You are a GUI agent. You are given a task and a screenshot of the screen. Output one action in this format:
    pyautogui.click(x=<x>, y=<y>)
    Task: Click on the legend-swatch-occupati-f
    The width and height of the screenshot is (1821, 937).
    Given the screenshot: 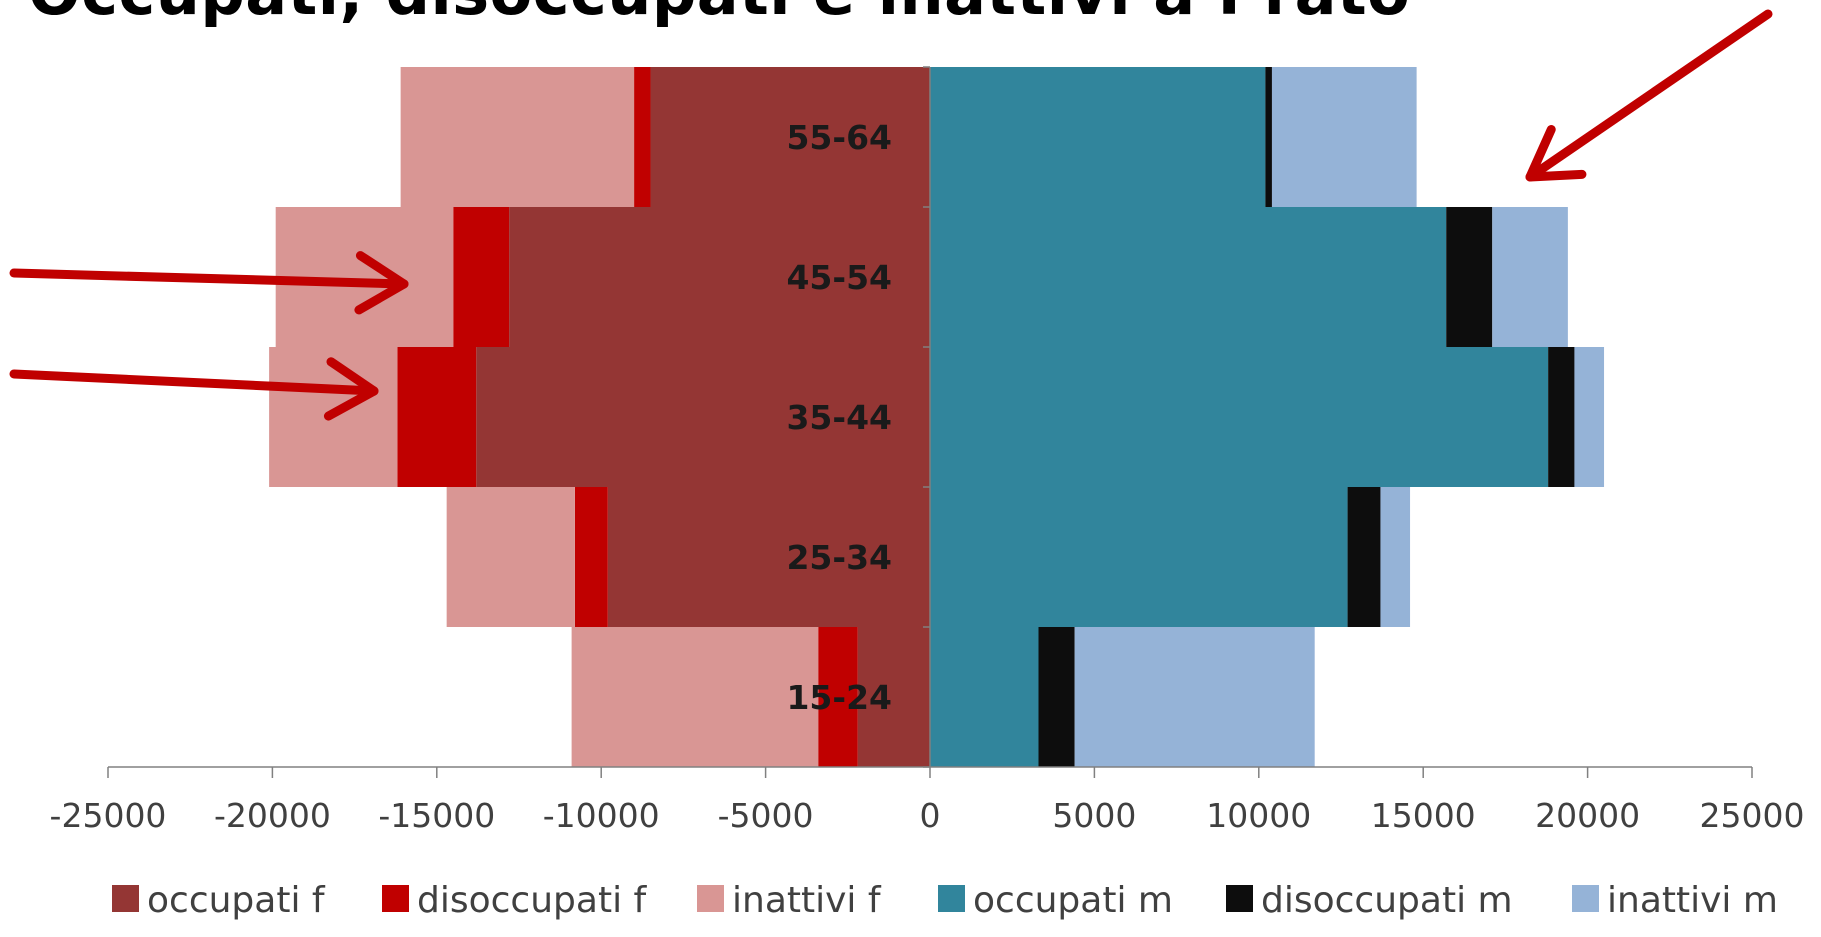 What is the action you would take?
    pyautogui.click(x=125, y=898)
    